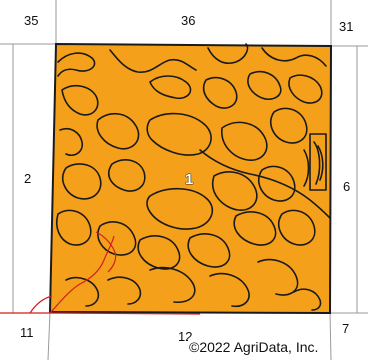  What do you see at coordinates (49, 335) in the screenshot?
I see `section-line-bottom-left-v` at bounding box center [49, 335].